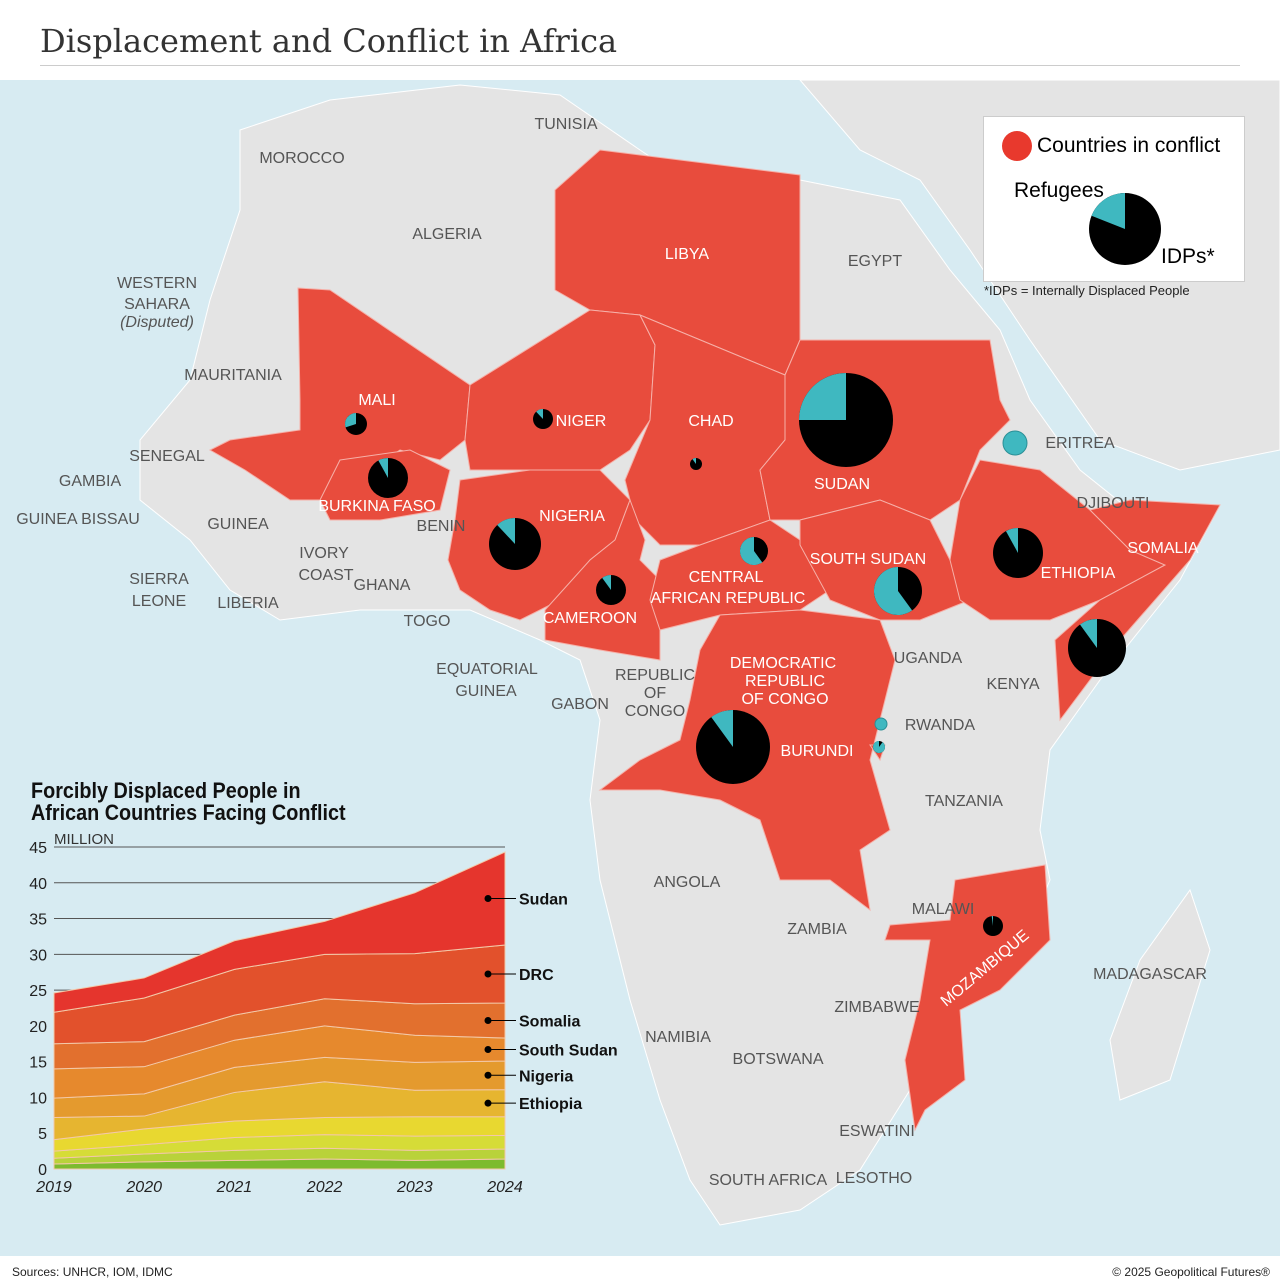 This screenshot has height=1287, width=1280. I want to click on map-label: SIERRA, so click(159, 579).